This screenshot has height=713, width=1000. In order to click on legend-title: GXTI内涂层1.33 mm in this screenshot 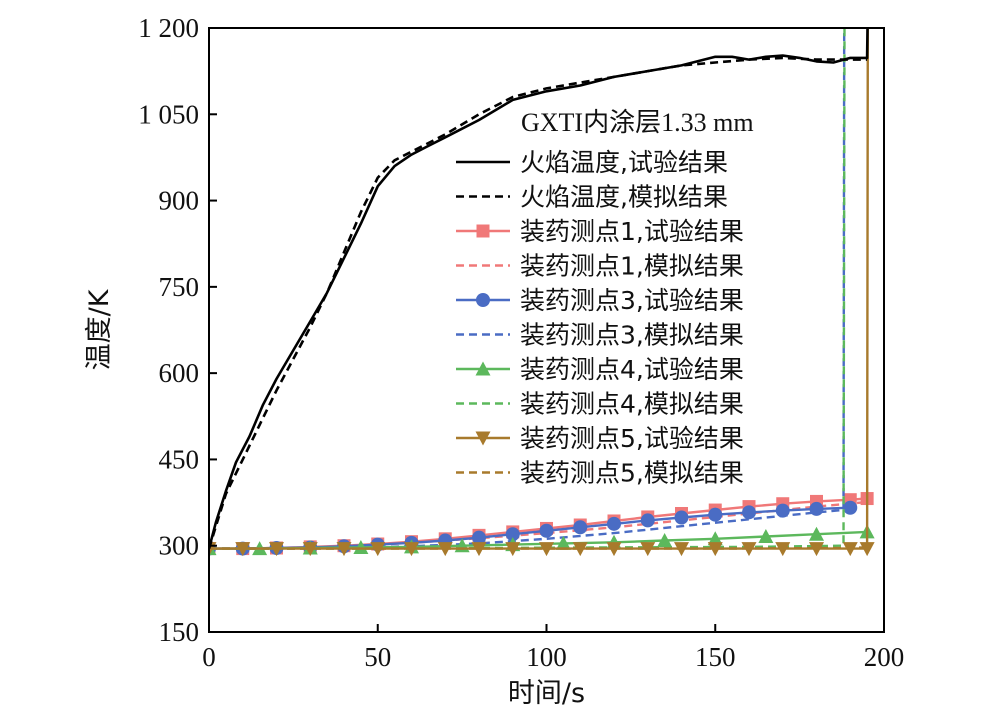, I will do `click(637, 122)`.